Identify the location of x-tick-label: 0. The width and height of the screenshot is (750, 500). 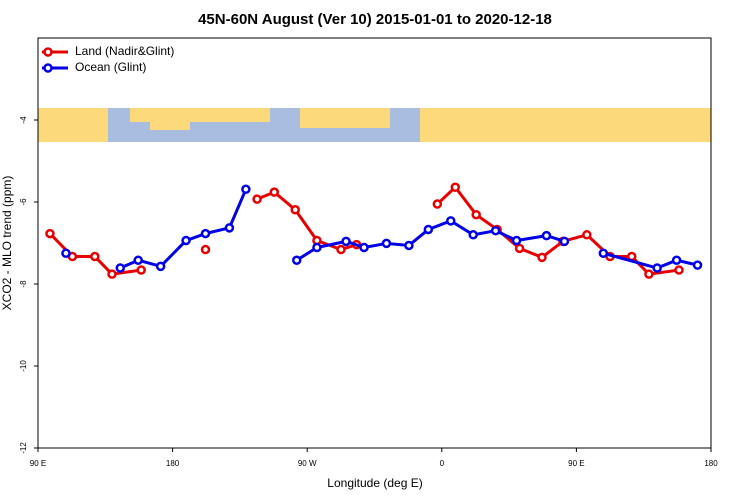
(442, 463).